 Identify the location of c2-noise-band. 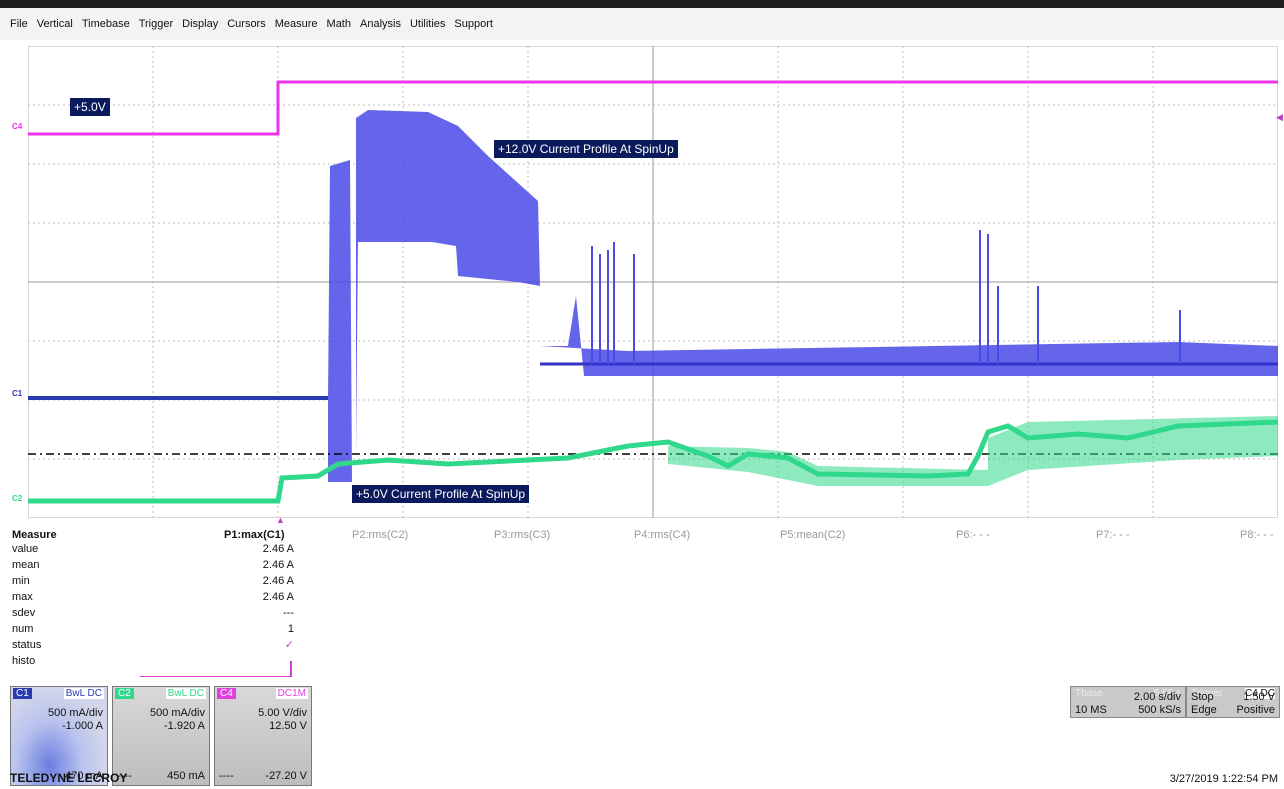
(973, 451).